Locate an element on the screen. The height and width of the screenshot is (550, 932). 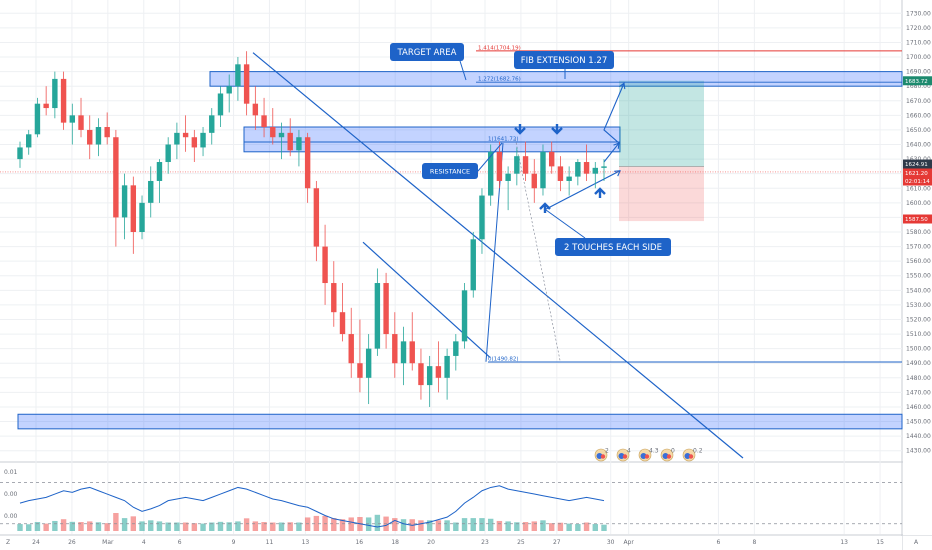
callout-resistance: RESISTANCE is located at coordinates (450, 171).